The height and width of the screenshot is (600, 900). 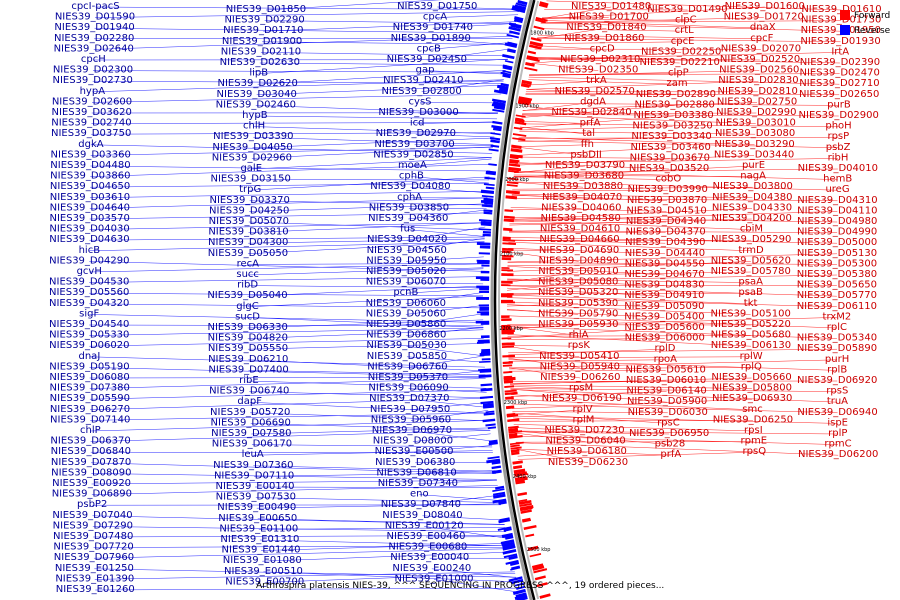 What do you see at coordinates (264, 20) in the screenshot?
I see `reverse-gene-label: NIES39_D02290` at bounding box center [264, 20].